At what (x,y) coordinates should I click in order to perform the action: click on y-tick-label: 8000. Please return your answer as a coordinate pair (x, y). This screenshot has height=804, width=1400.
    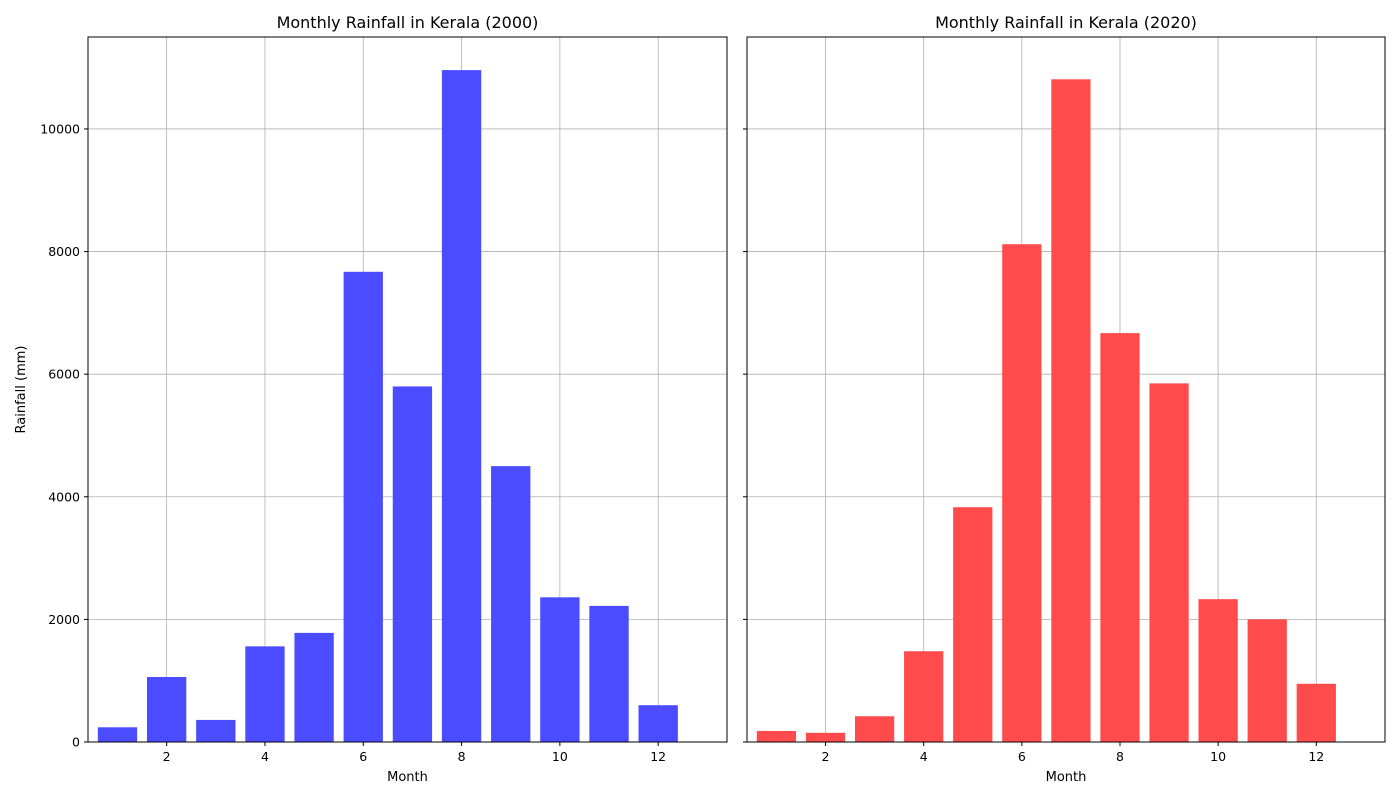
    Looking at the image, I should click on (64, 251).